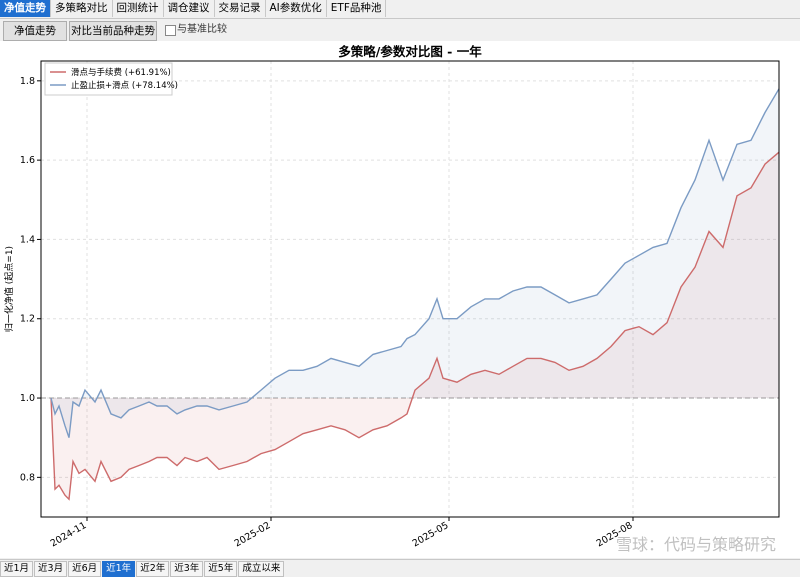  Describe the element at coordinates (253, 534) in the screenshot. I see `x-tick-label: 2025-02` at that location.